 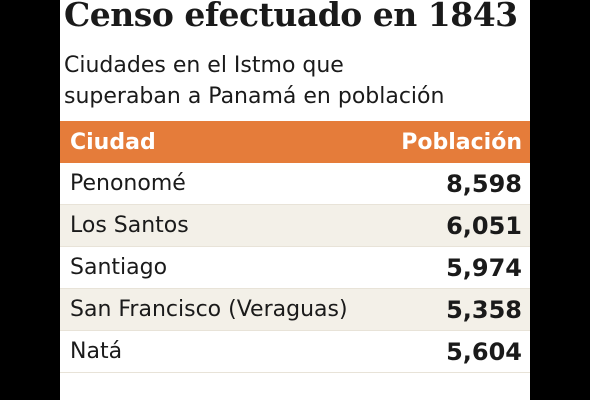 What do you see at coordinates (295, 184) in the screenshot?
I see `table-row: Penonomé 8,598` at bounding box center [295, 184].